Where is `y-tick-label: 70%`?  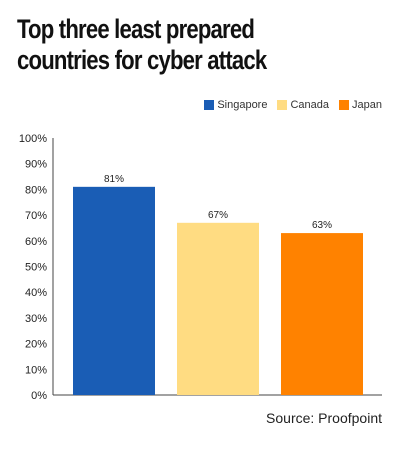 y-tick-label: 70% is located at coordinates (36, 216).